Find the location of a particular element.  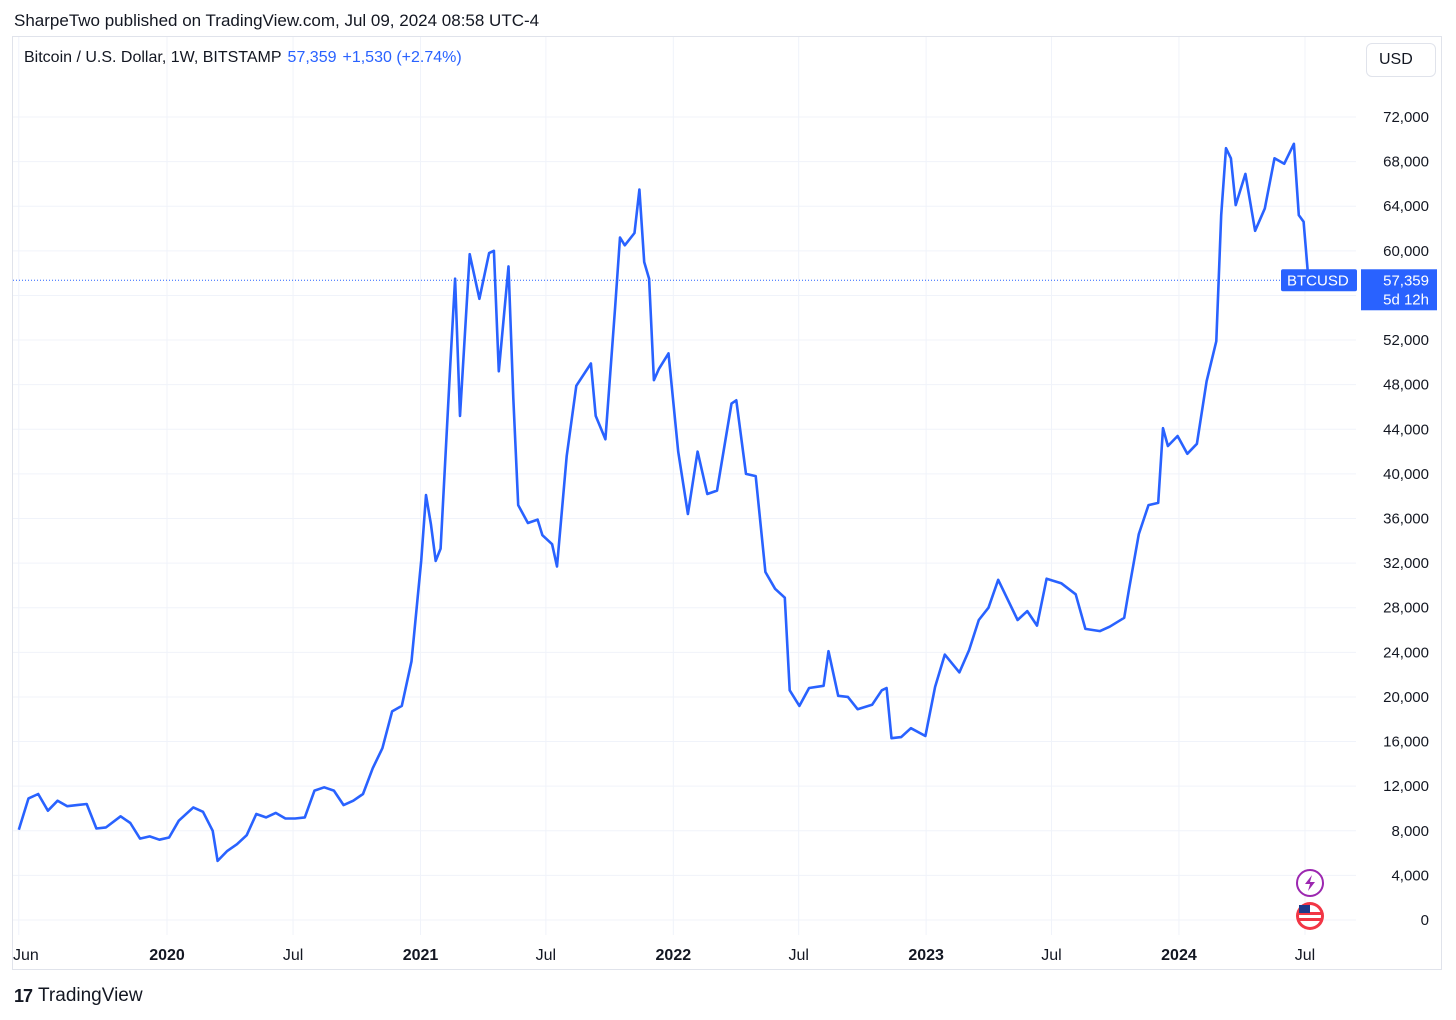

y-tick-label: 20,000 is located at coordinates (1406, 697).